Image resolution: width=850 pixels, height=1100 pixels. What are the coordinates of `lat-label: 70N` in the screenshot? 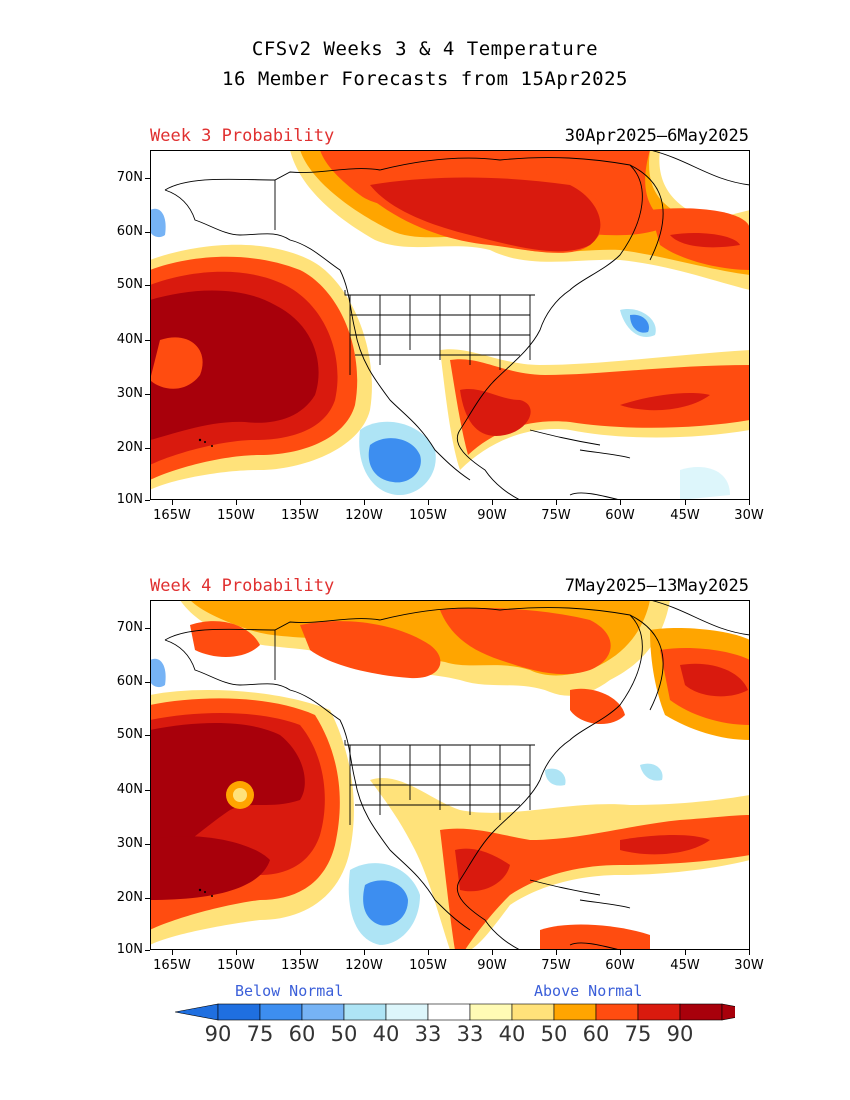 It's located at (129, 627).